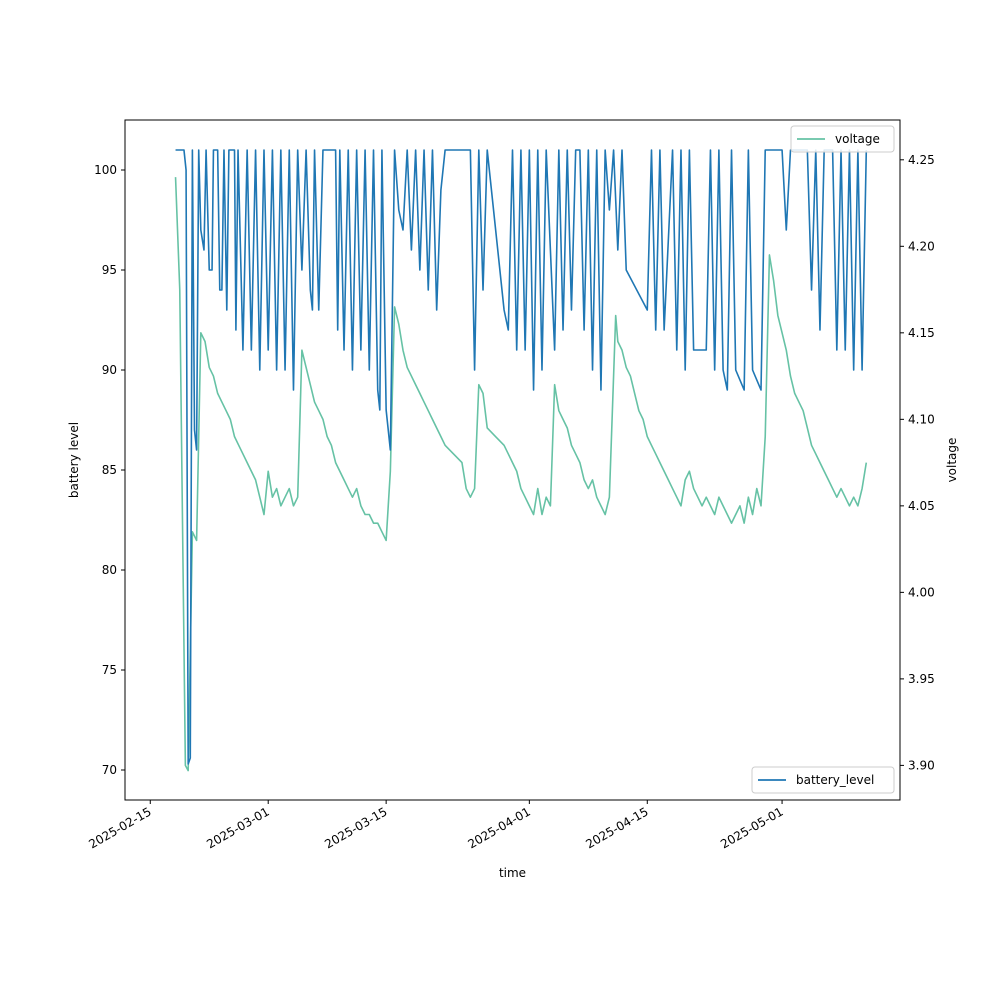  I want to click on y-right-tick-label: 4.15, so click(921, 333).